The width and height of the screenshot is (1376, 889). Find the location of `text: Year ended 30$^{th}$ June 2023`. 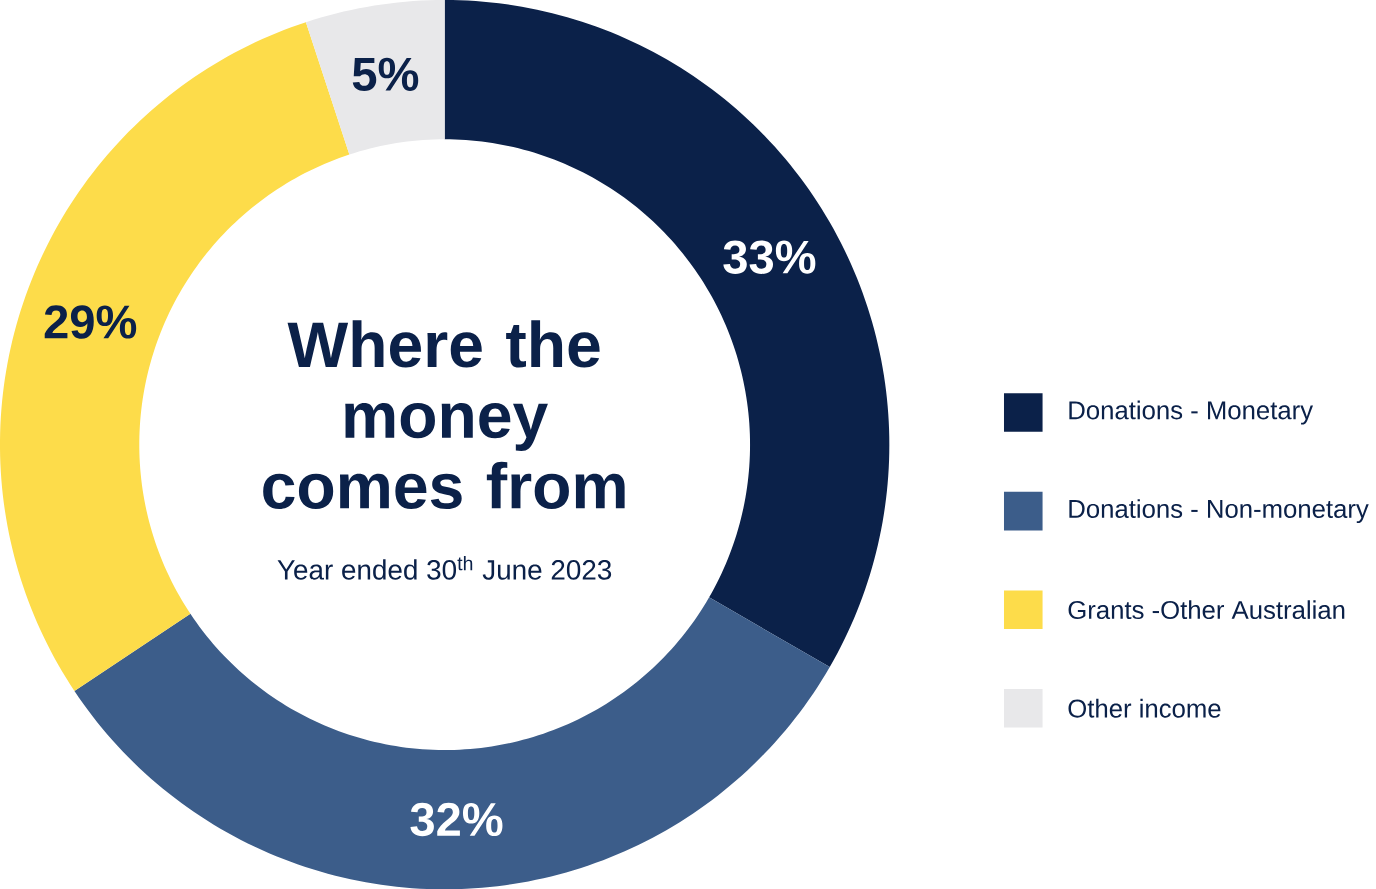

text: Year ended 30$^{th}$ June 2023 is located at coordinates (444, 567).